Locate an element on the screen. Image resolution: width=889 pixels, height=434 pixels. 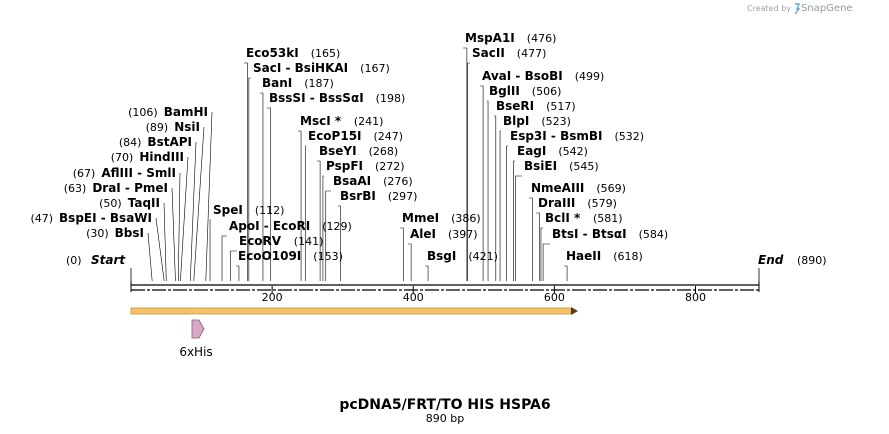
site-label-ecop15i: EcoP15I (247) is located at coordinates (355, 136).